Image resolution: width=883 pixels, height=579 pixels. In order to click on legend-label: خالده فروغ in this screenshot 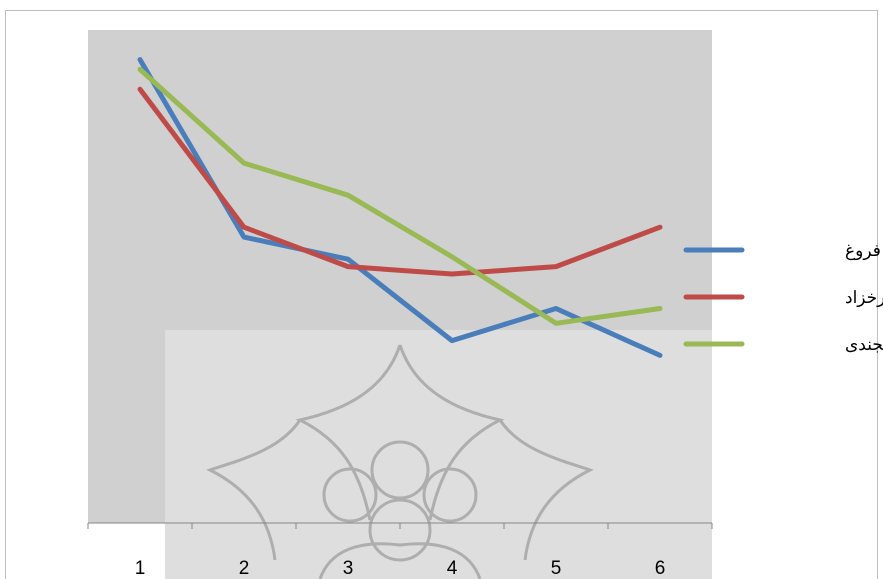, I will do `click(864, 251)`.